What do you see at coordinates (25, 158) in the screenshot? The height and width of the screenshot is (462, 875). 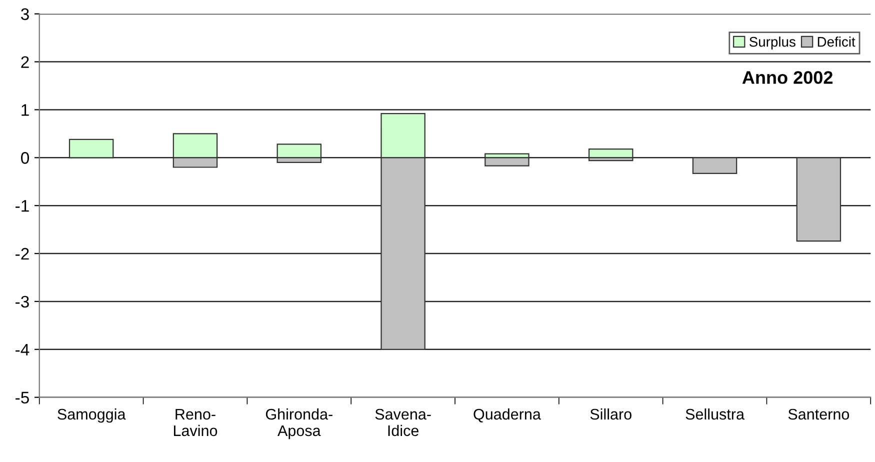 I see `y-tick-label: 0` at bounding box center [25, 158].